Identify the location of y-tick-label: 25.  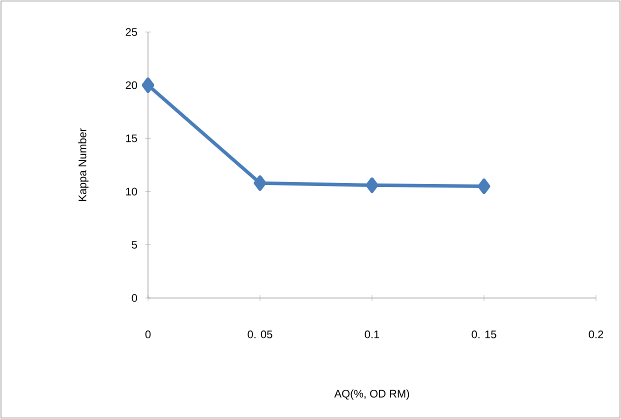
(132, 32).